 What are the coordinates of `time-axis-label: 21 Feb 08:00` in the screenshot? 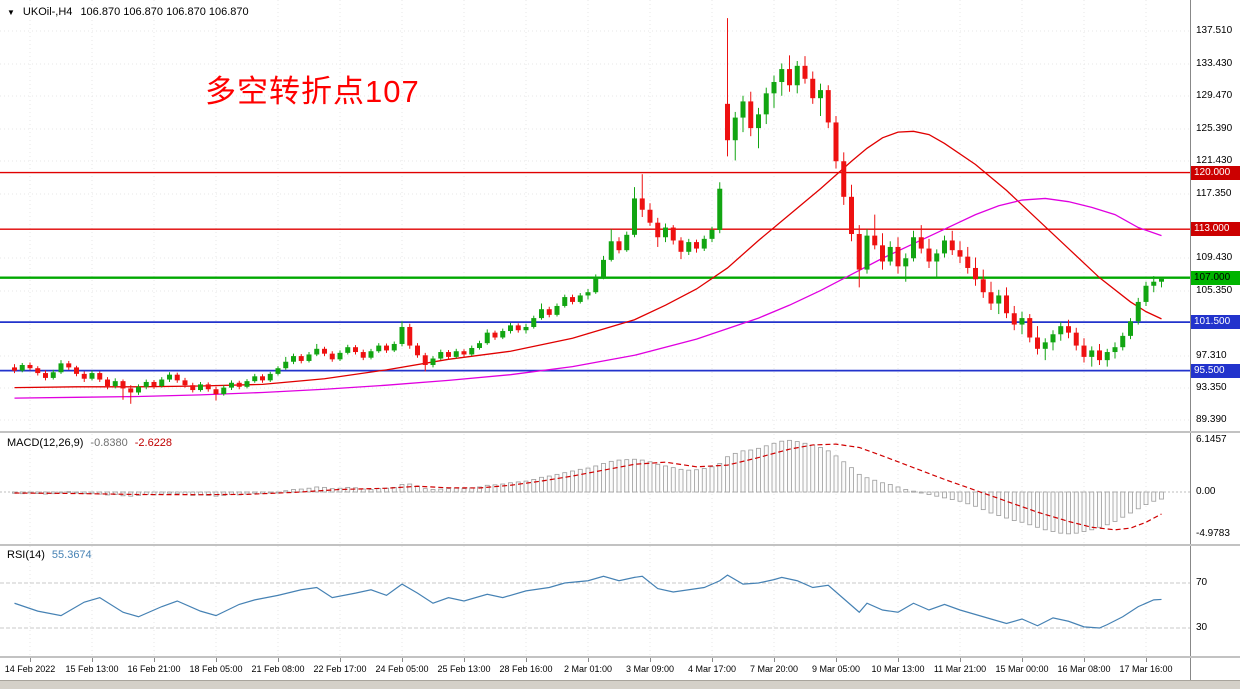 It's located at (278, 669).